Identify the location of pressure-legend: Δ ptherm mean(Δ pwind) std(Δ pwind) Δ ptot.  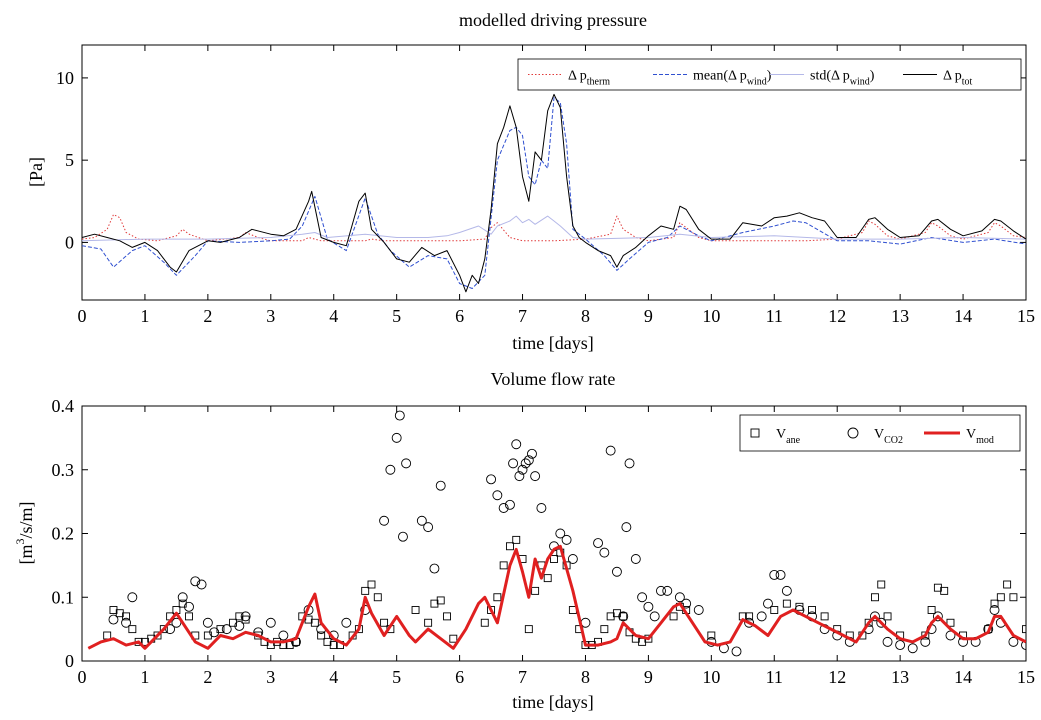
(769, 74).